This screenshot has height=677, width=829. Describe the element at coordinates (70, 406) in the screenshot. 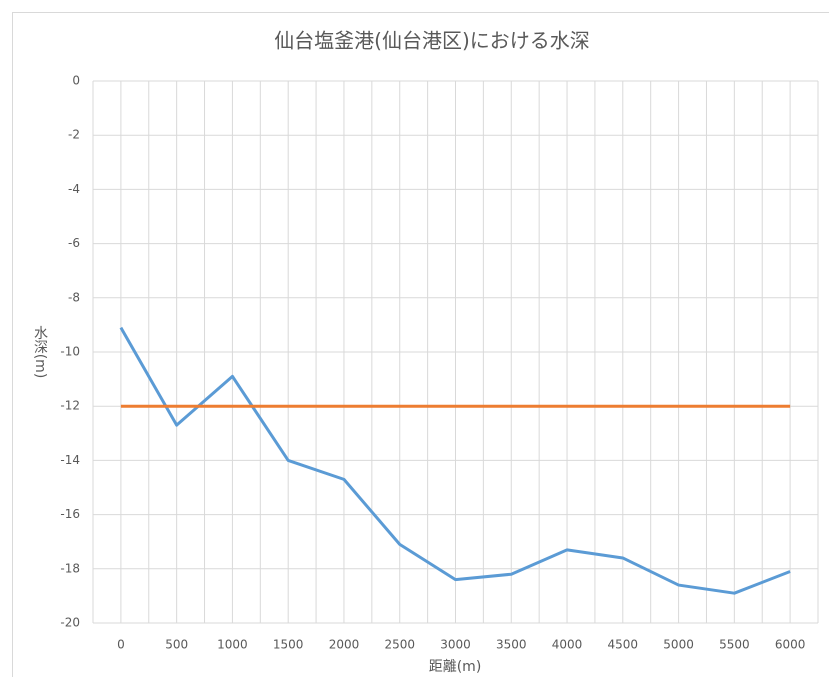

I see `y-tick-label: -12` at that location.